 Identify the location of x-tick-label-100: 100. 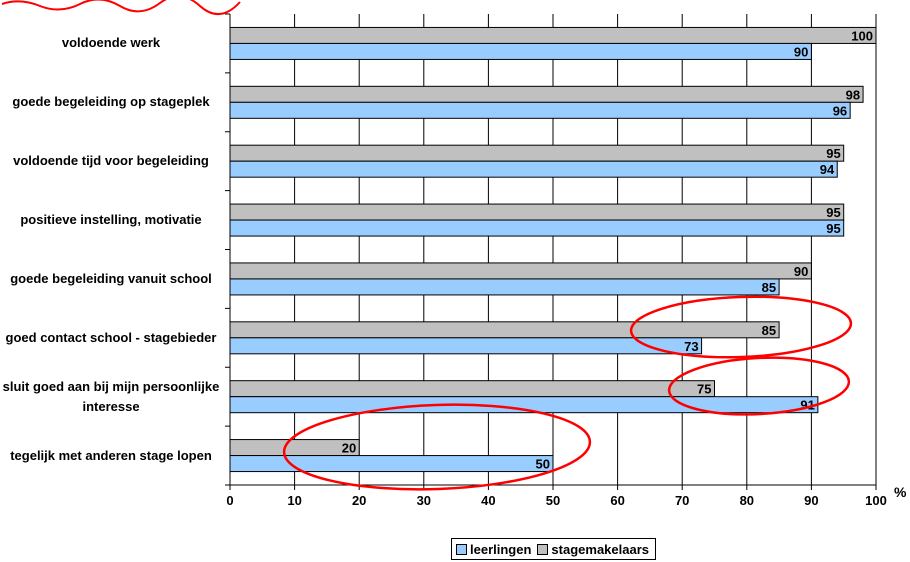
(876, 500).